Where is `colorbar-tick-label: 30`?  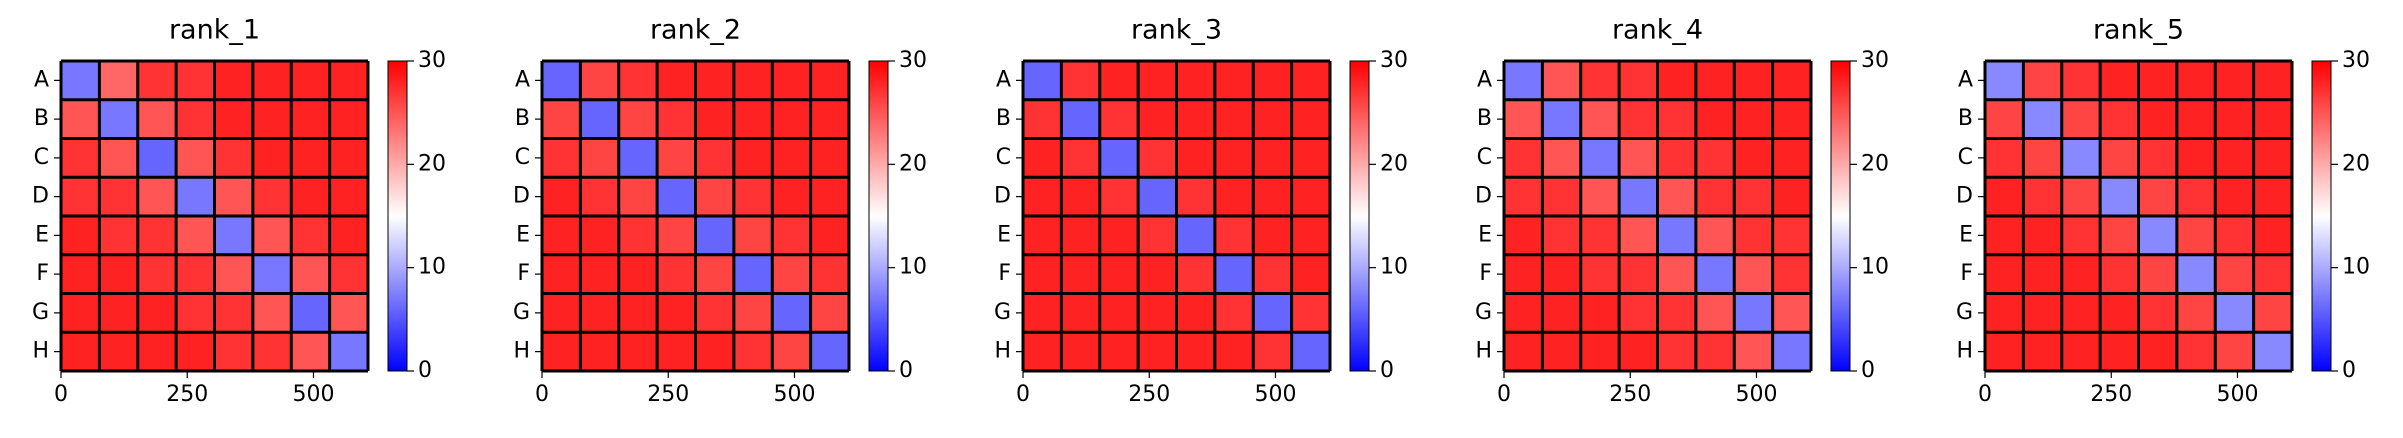 colorbar-tick-label: 30 is located at coordinates (2356, 60).